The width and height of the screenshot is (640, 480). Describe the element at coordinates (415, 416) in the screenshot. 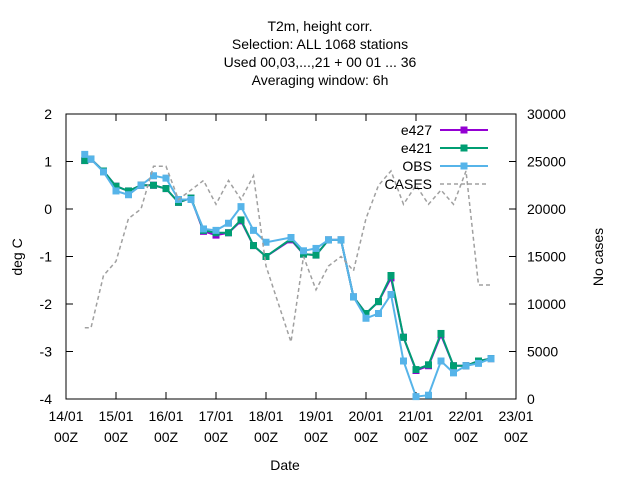

I see `x-tick-label-date: 21/01` at that location.